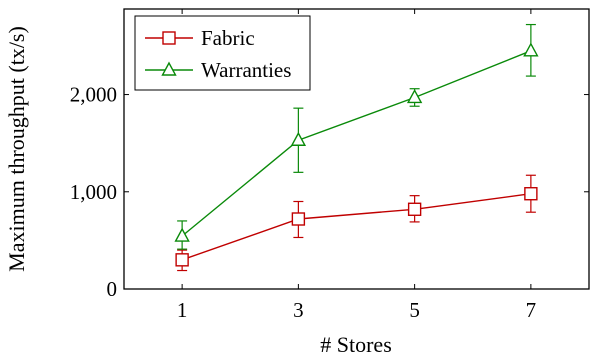 Image resolution: width=600 pixels, height=360 pixels. I want to click on x-axis-title: # Stores, so click(356, 344).